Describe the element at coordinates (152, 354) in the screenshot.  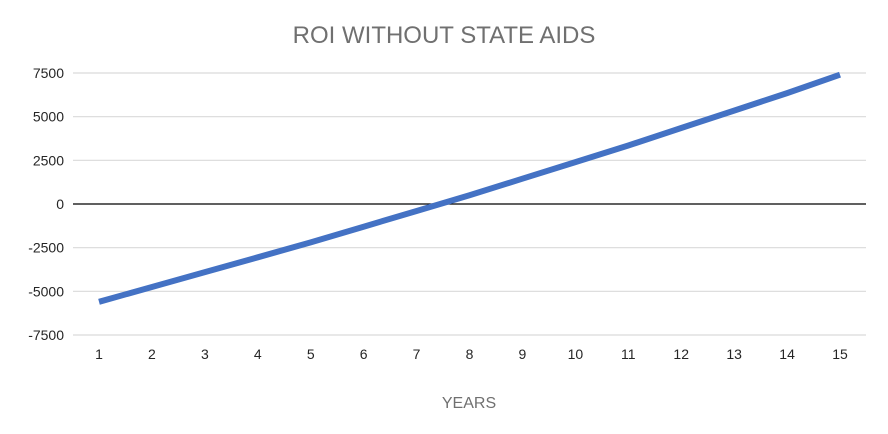
I see `x-tick-label: 2` at that location.